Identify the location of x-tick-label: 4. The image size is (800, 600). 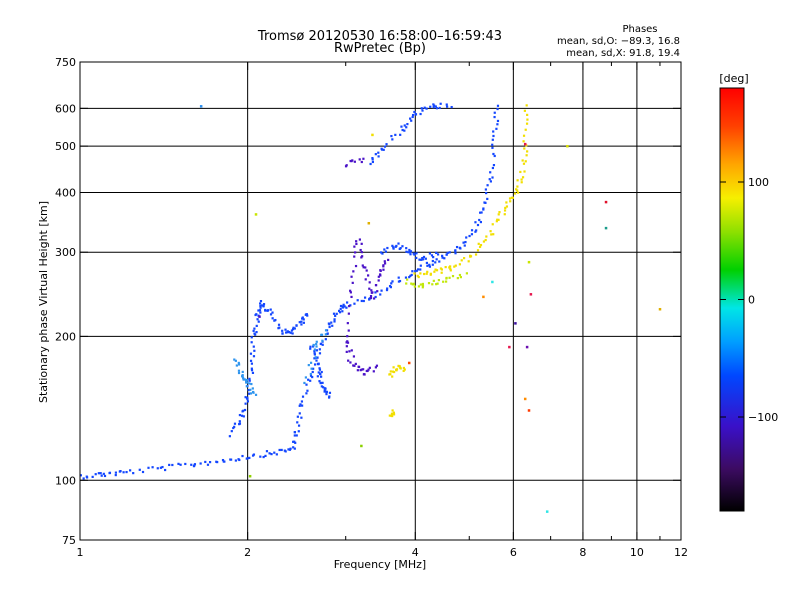
(415, 552).